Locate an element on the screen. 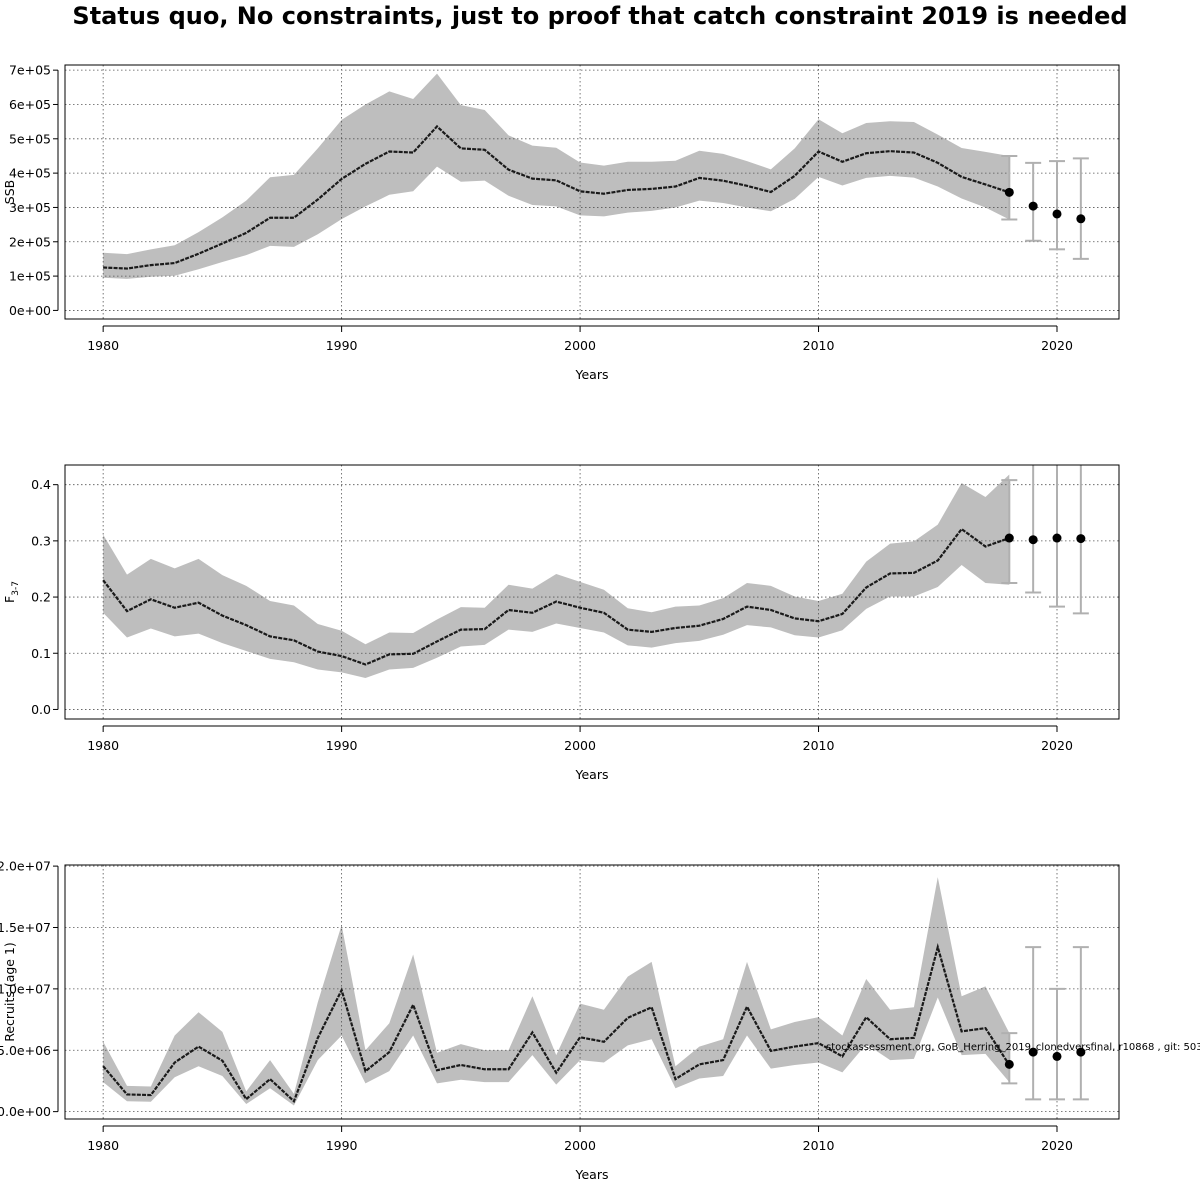 This screenshot has width=1200, height=1200. y-tick-label: 1.5e+07 is located at coordinates (25, 927).